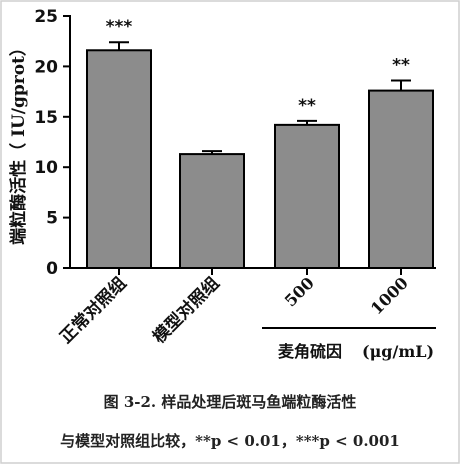 This screenshot has height=464, width=460. I want to click on figure-caption-title: 图 3-2. 样品处理后斑马鱼端粒酶活性, so click(230, 402).